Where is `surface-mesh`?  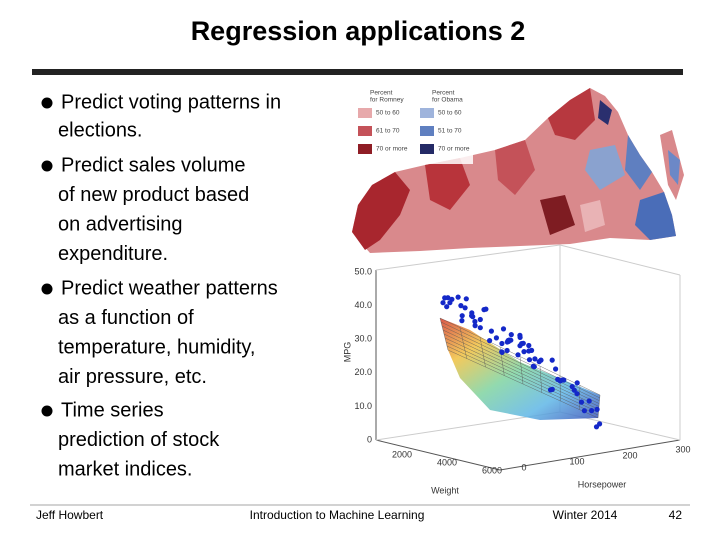
surface-mesh is located at coordinates (520, 368).